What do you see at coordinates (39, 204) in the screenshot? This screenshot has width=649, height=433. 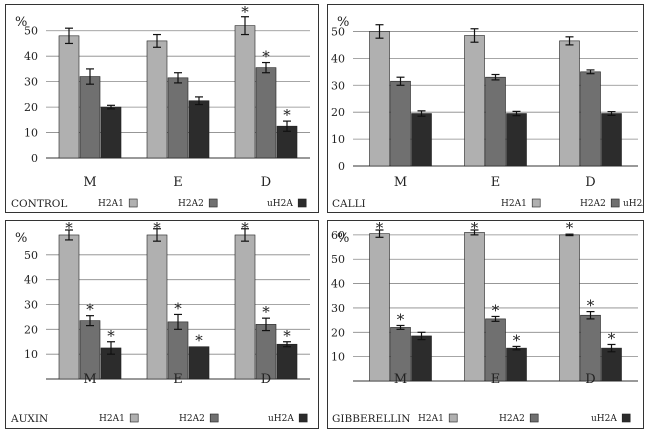 I see `panel-title: CONTROL` at bounding box center [39, 204].